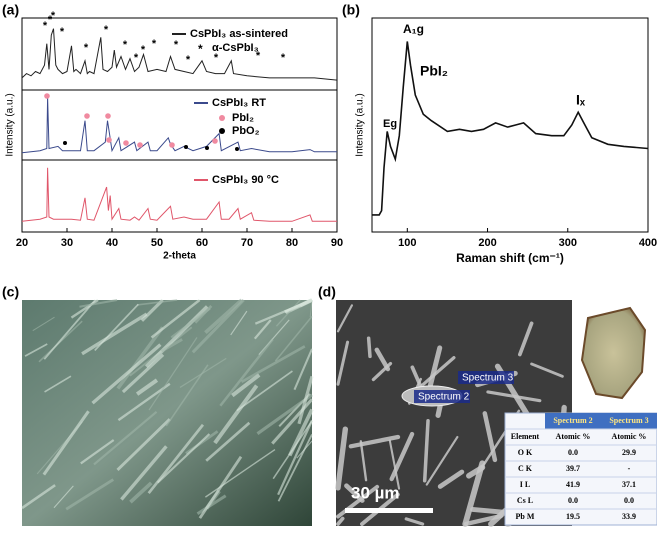  Describe the element at coordinates (112, 243) in the screenshot. I see `x-tick-label: 40` at that location.